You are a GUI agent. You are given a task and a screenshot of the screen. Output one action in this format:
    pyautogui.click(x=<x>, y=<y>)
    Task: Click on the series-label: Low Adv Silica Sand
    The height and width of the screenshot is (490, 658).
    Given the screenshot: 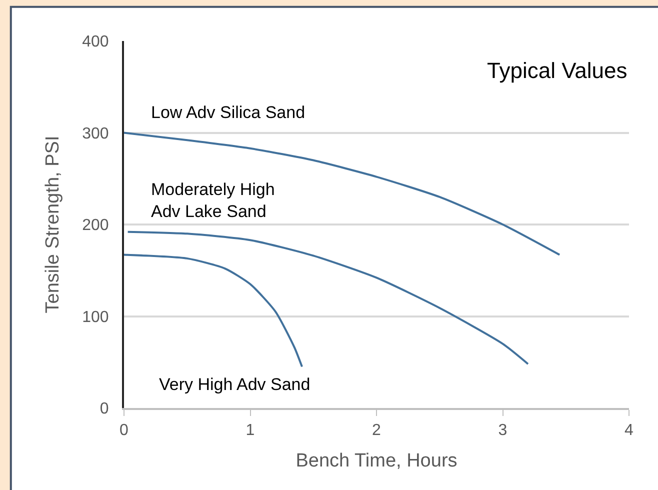 What is the action you would take?
    pyautogui.click(x=228, y=112)
    